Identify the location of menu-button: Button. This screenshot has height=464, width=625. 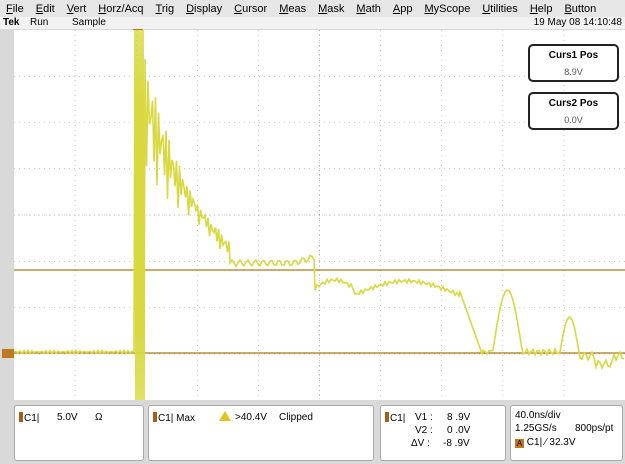
(580, 8).